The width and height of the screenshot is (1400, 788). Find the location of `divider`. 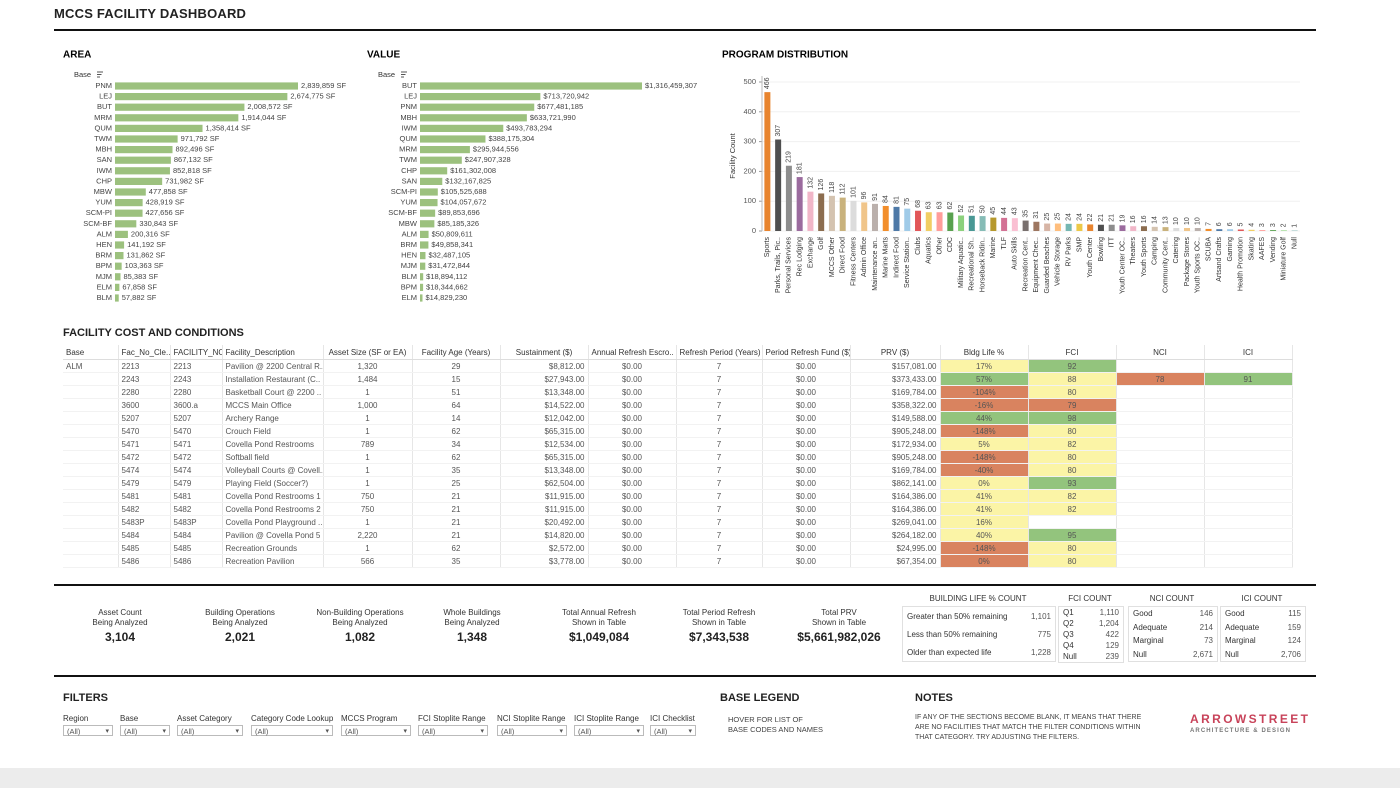

divider is located at coordinates (685, 585).